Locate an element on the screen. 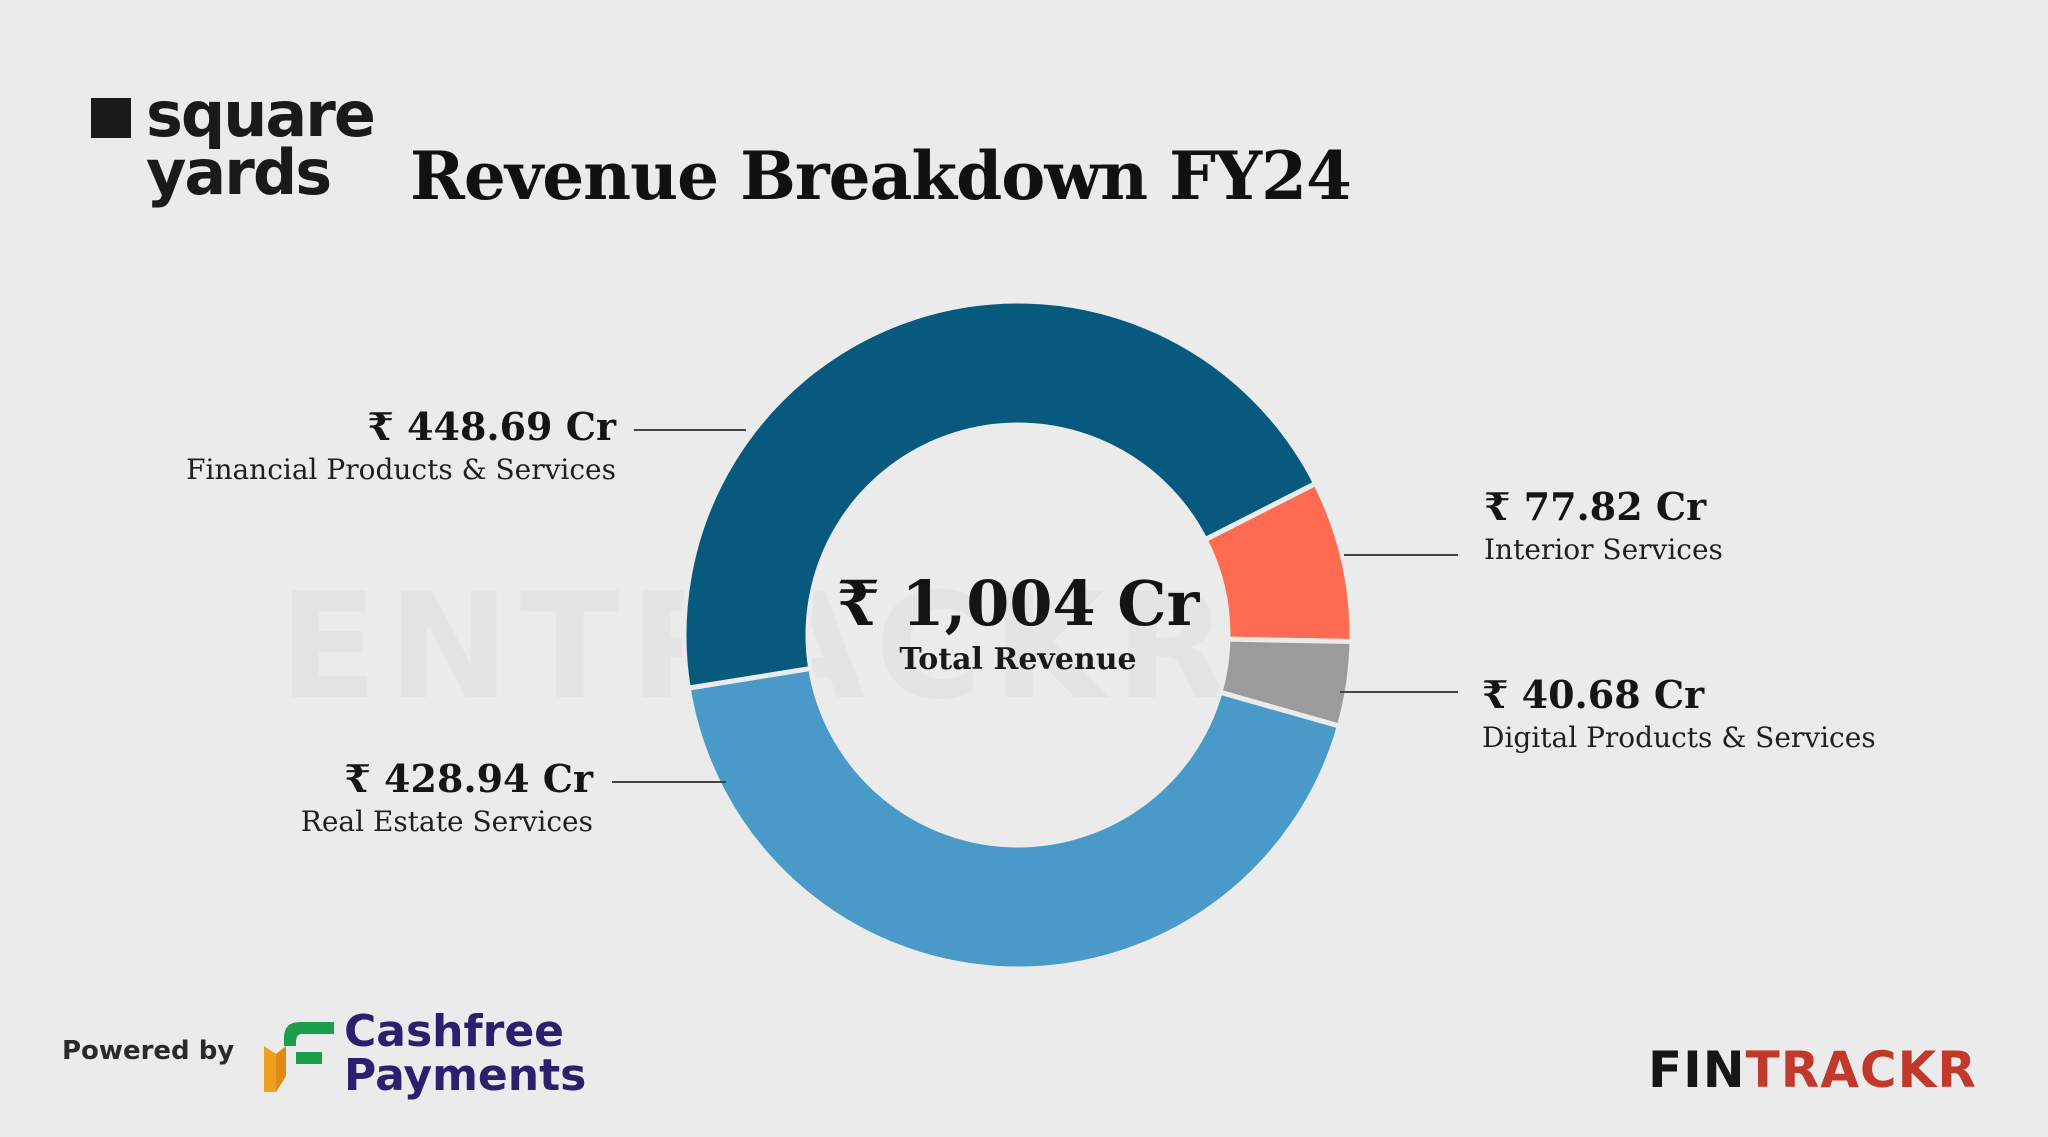 This screenshot has height=1137, width=2048. cashfree-logo-icon is located at coordinates (299, 1057).